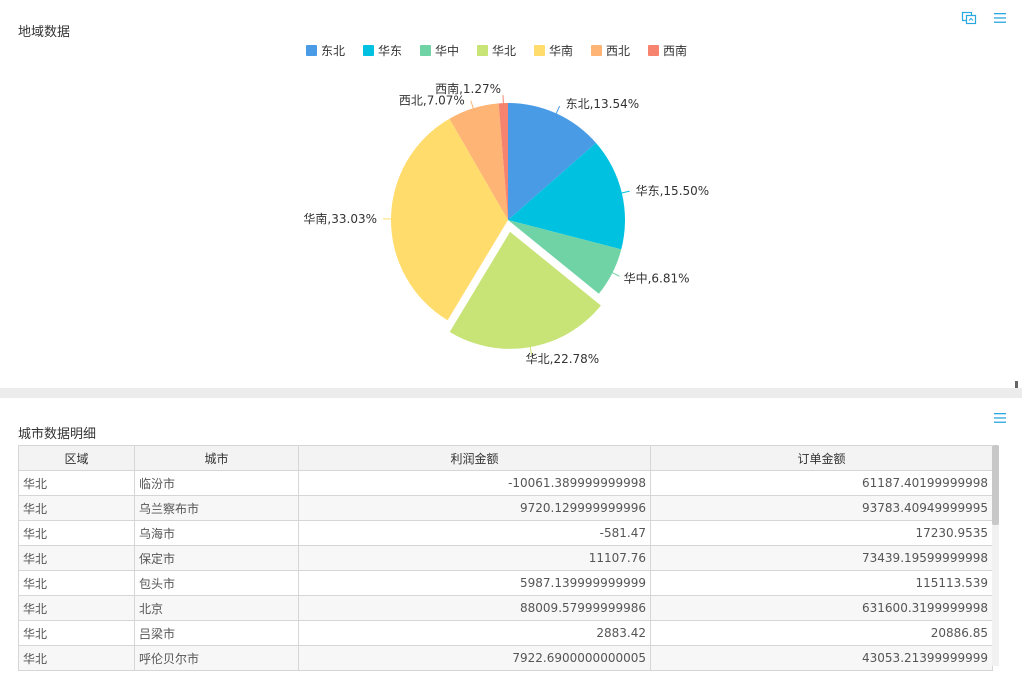 This screenshot has height=688, width=1022. Describe the element at coordinates (603, 104) in the screenshot. I see `pie-data-label: 东北,13.54%` at that location.